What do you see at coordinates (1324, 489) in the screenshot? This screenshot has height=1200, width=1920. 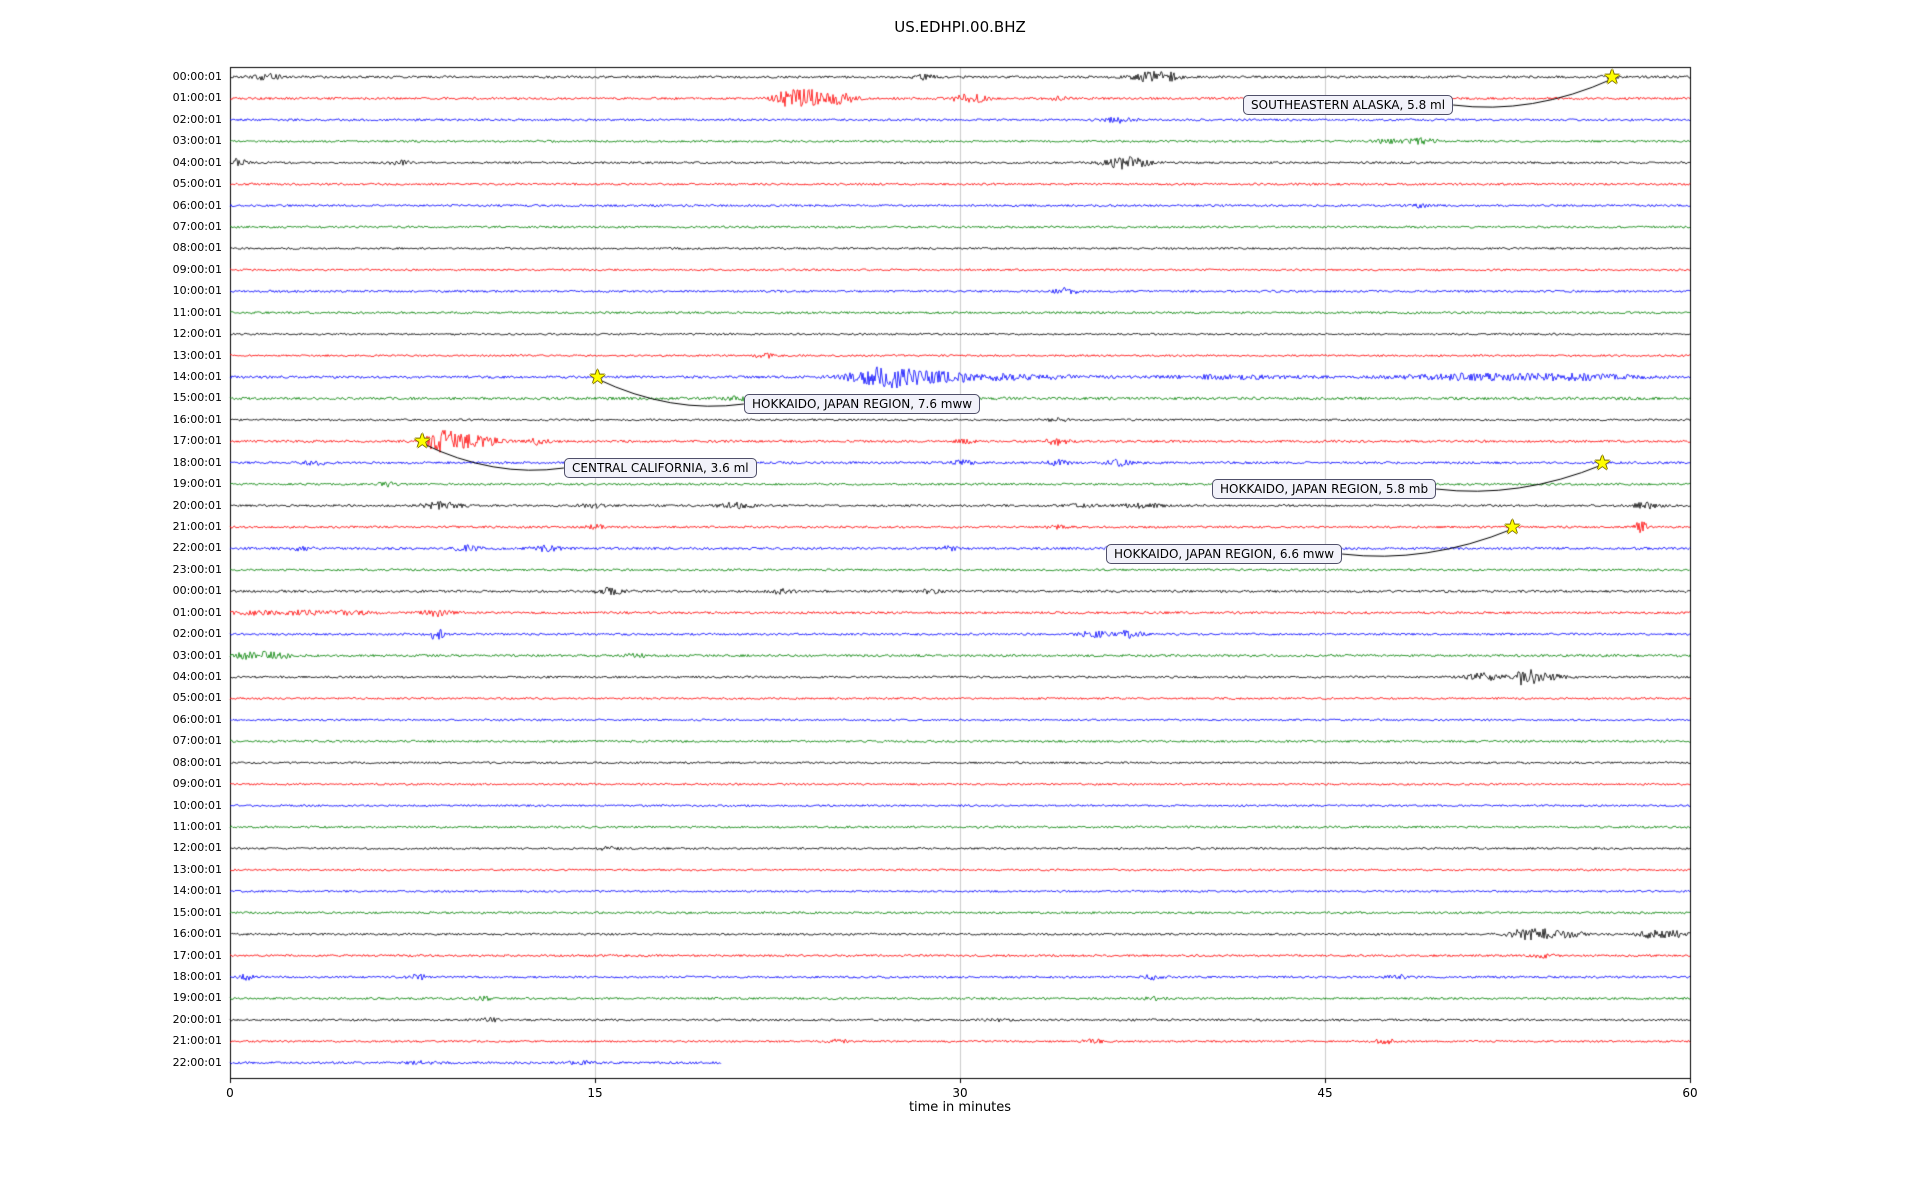 I see `event-label: HOKKAIDO, JAPAN REGION, 5.8 mb` at bounding box center [1324, 489].